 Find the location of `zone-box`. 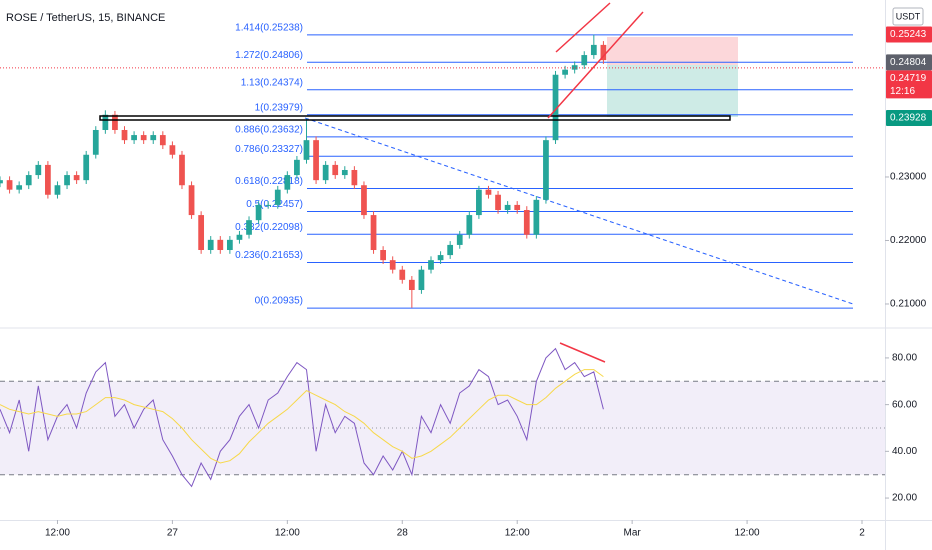

zone-box is located at coordinates (415, 118).